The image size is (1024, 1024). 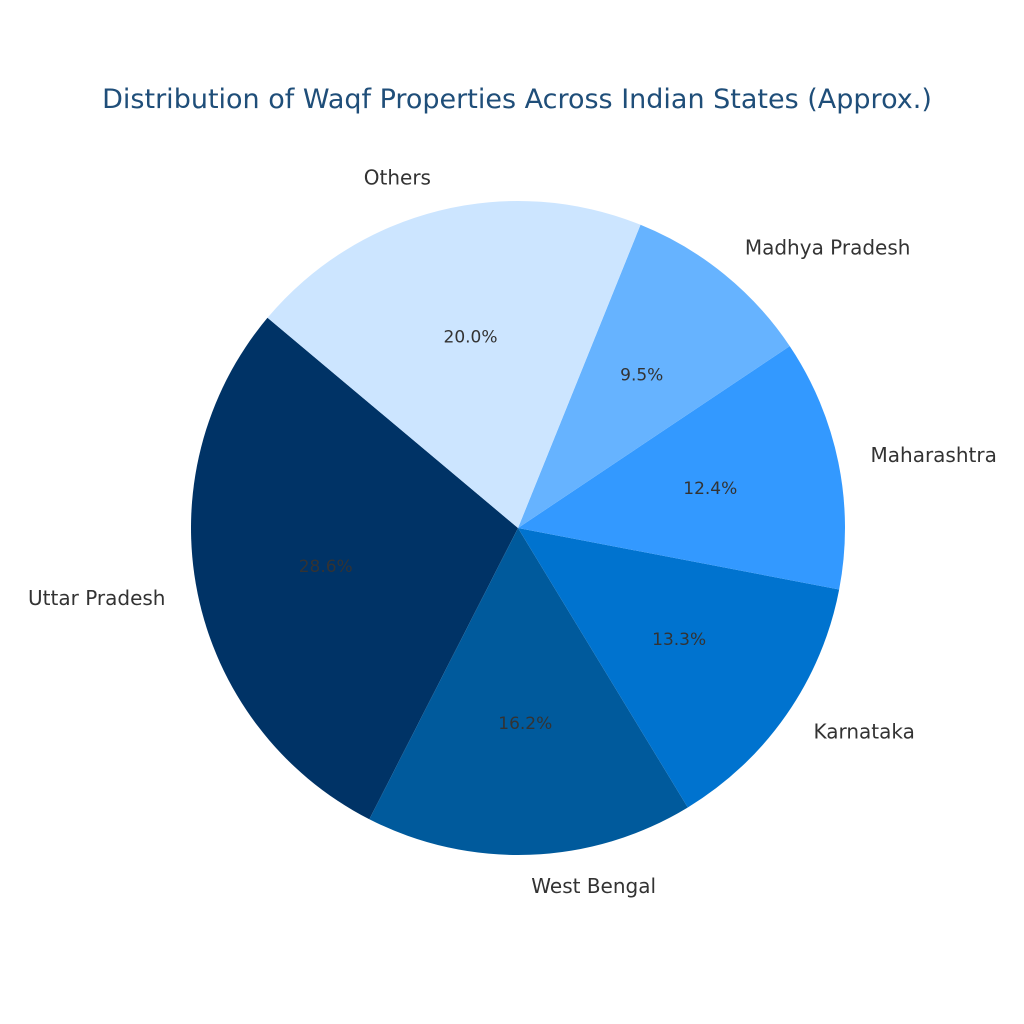 What do you see at coordinates (641, 376) in the screenshot?
I see `pct-label-madhya-pradesh: 9.5%` at bounding box center [641, 376].